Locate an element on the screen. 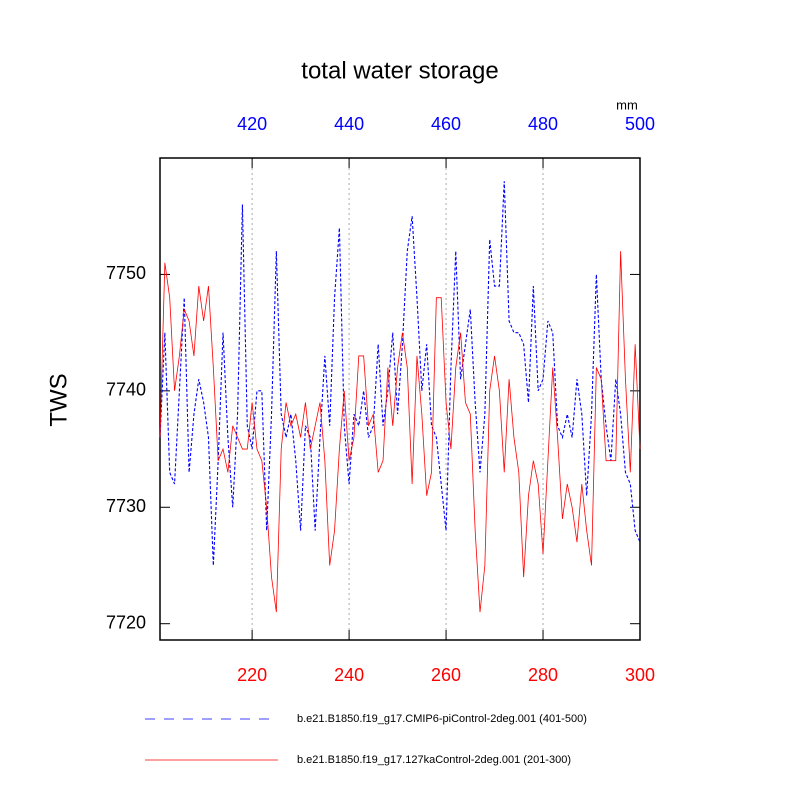 The width and height of the screenshot is (800, 805). x2-tick-label: 500 is located at coordinates (640, 124).